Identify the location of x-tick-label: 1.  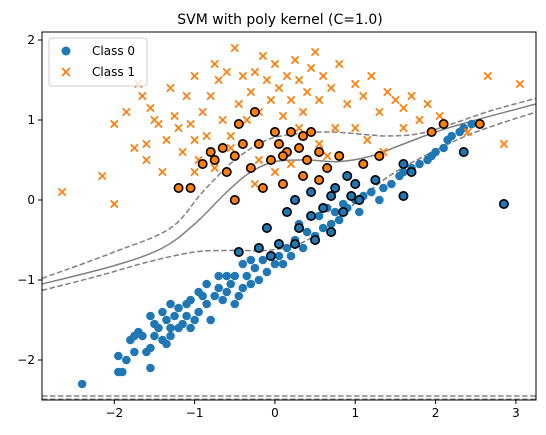
(355, 413).